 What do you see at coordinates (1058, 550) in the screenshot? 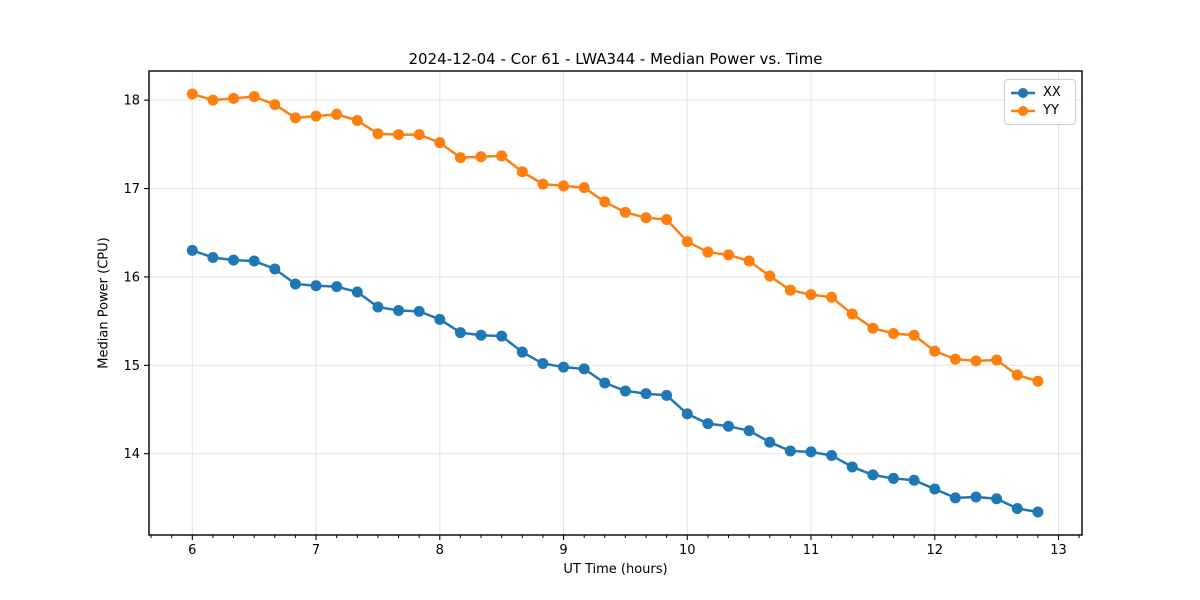
I see `x-tick-label: 13` at bounding box center [1058, 550].